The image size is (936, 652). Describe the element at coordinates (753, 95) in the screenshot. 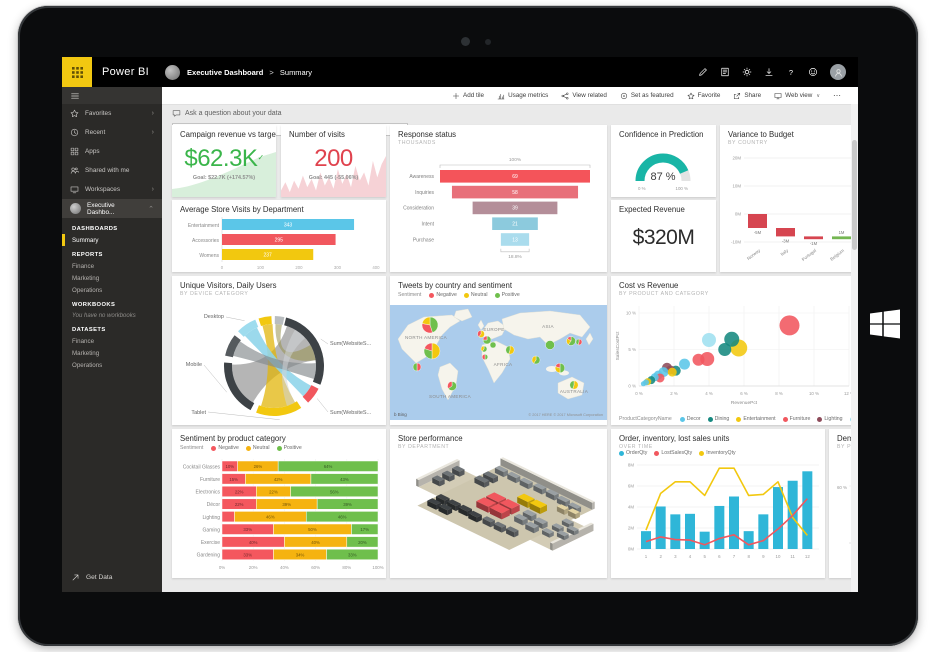

I see `toolbar-label: Share` at that location.